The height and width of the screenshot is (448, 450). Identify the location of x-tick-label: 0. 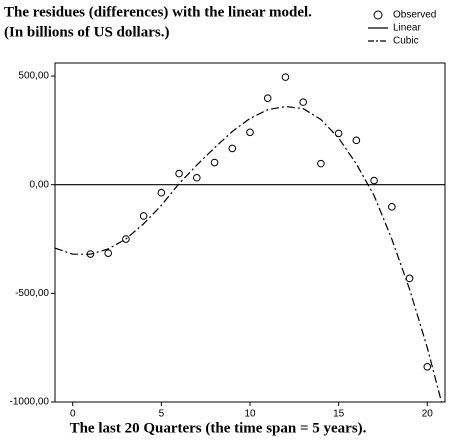
(73, 414).